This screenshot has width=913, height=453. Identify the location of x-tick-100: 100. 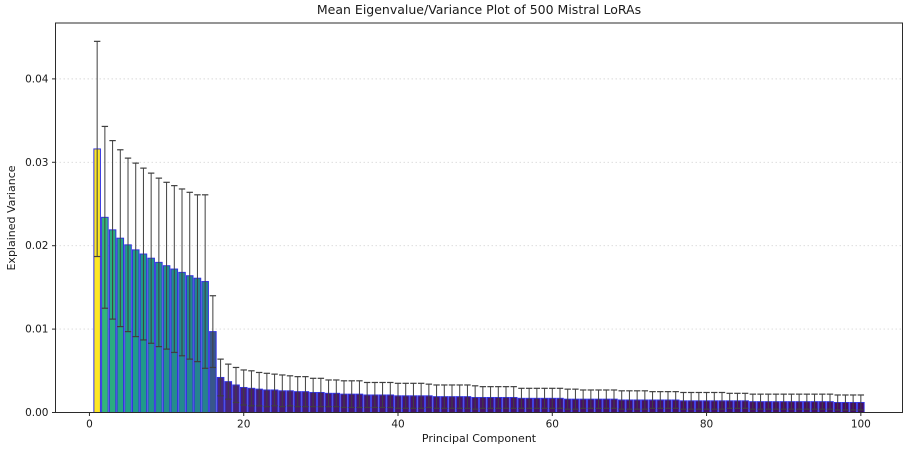
(861, 425).